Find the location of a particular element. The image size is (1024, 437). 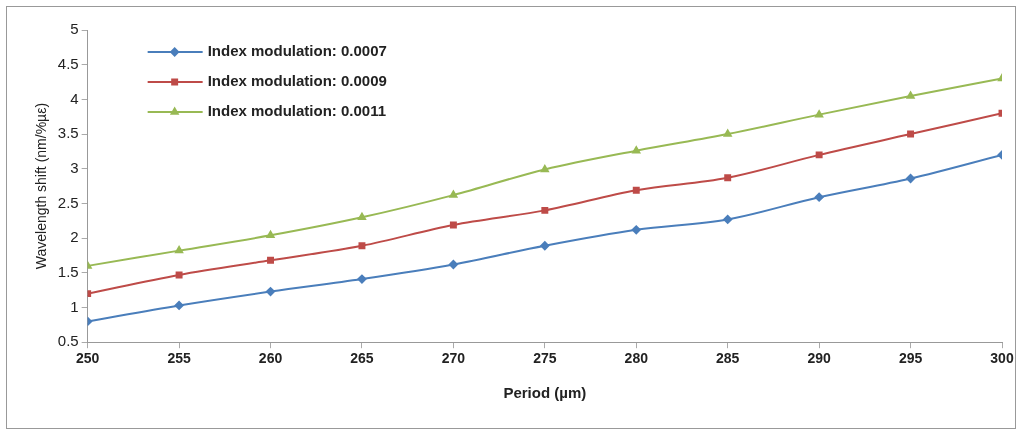

y-tick-label: 2.5 is located at coordinates (68, 202).